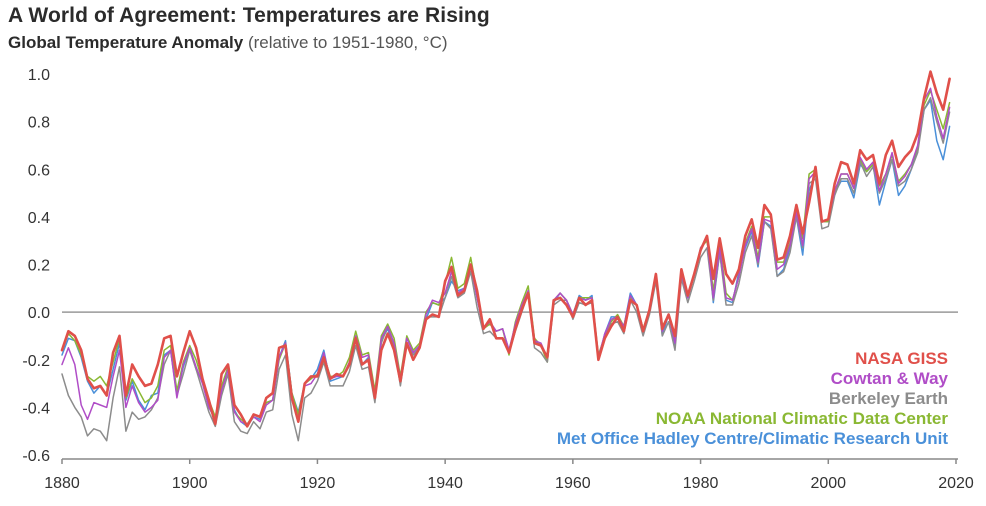 The image size is (986, 506). Describe the element at coordinates (445, 483) in the screenshot. I see `x-tick-label: 1940` at that location.